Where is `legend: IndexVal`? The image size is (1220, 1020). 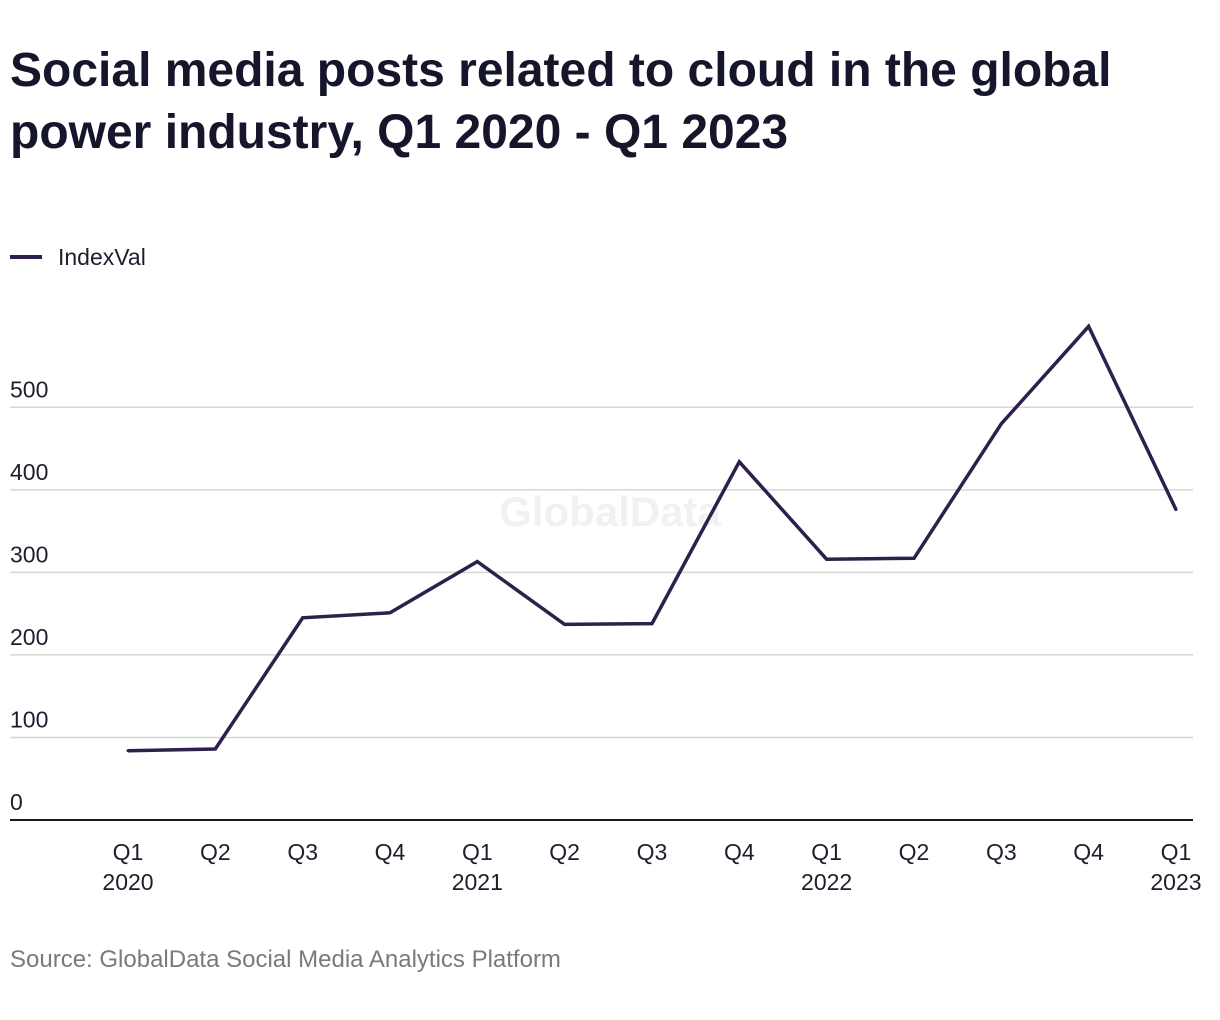
legend: IndexVal is located at coordinates (78, 257).